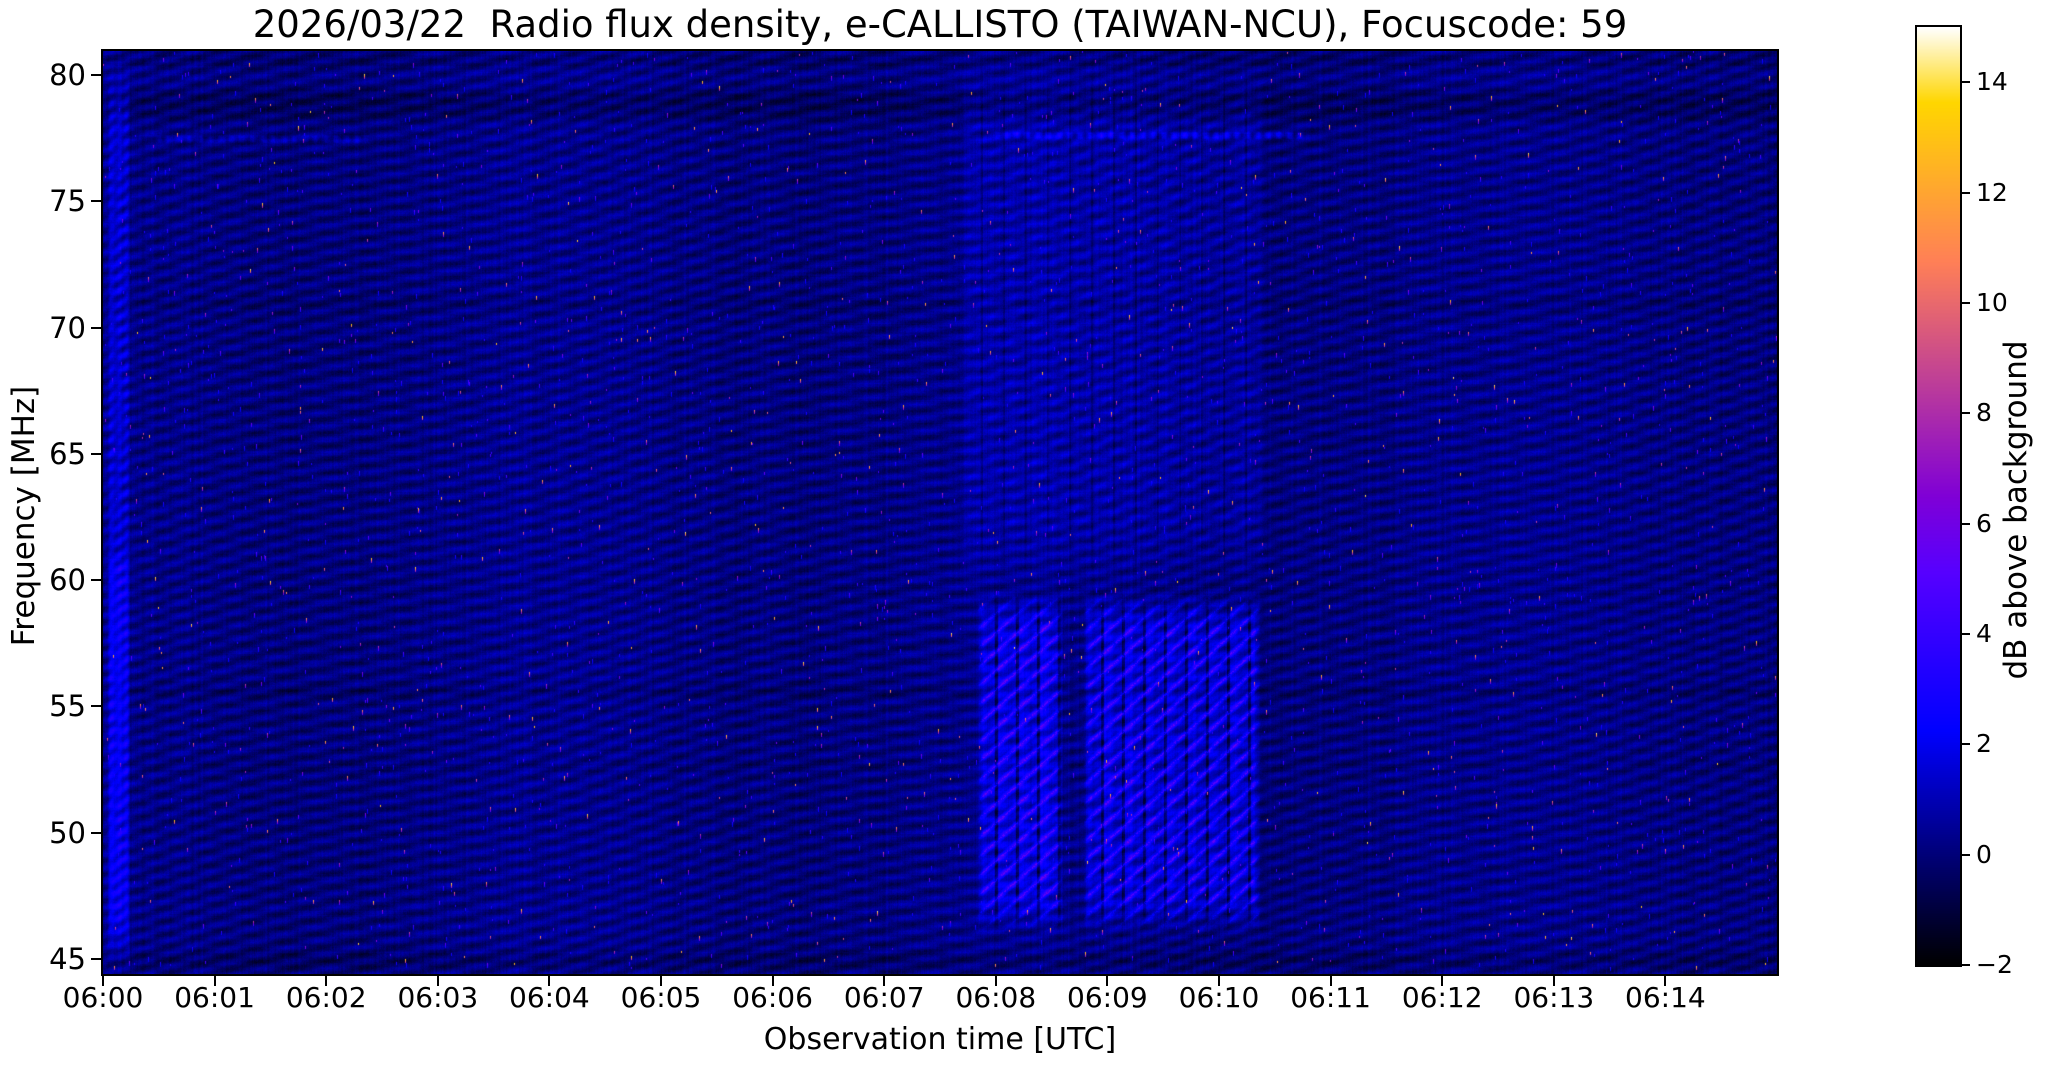  What do you see at coordinates (1984, 633) in the screenshot?
I see `colorbar-tick-label: 4` at bounding box center [1984, 633].